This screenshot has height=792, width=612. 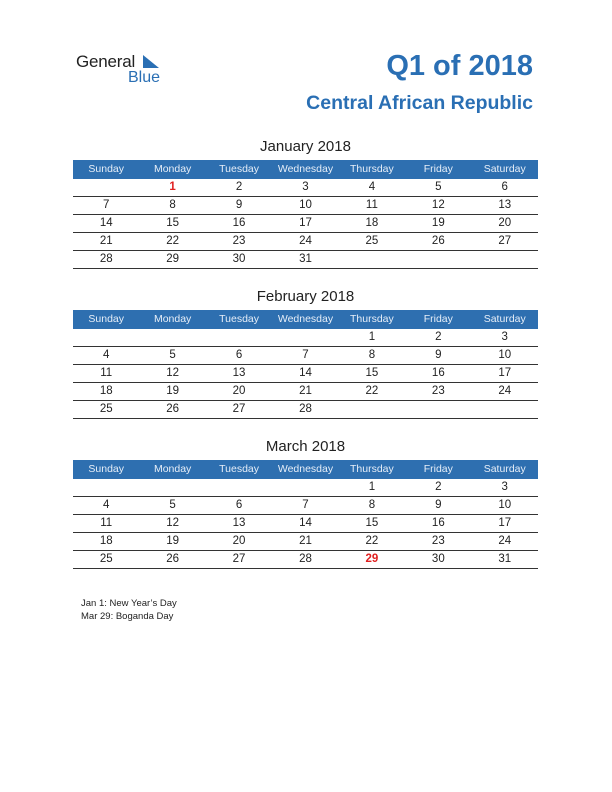 I want to click on week-row: 4 5 6 7 8 9 10, so click(x=305, y=356).